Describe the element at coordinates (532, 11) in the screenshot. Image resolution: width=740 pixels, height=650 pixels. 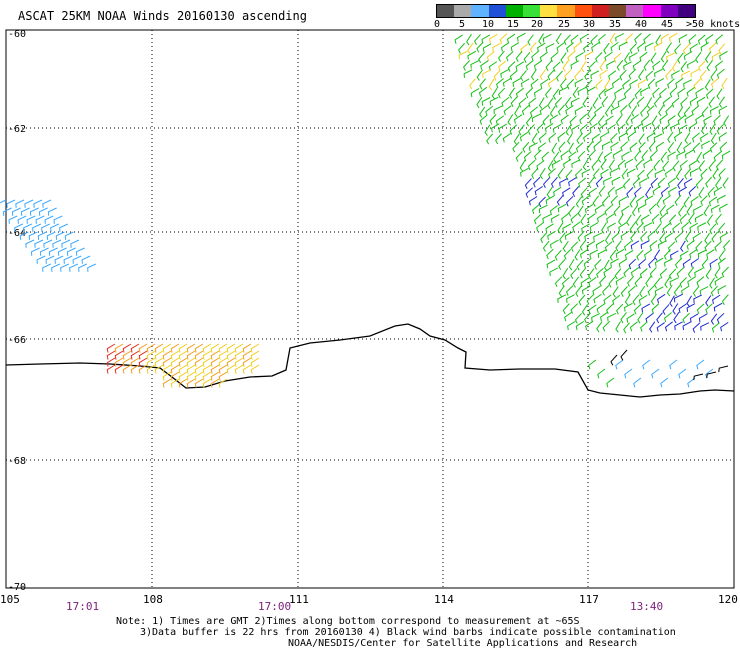
I see `colorbar-swatch` at that location.